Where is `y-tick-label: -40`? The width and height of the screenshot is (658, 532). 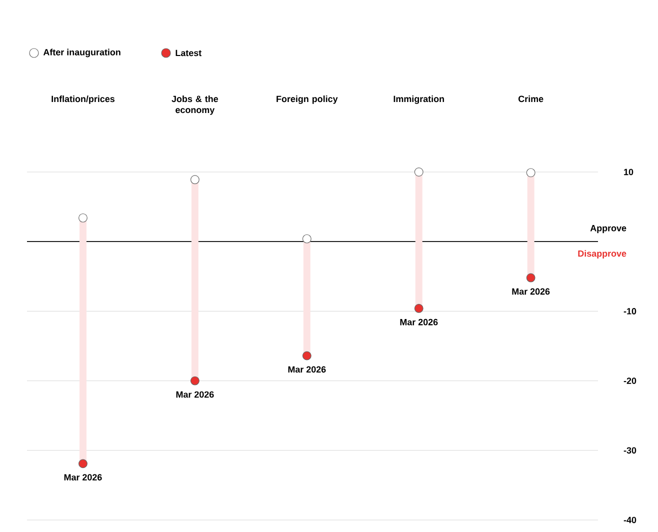 y-tick-label: -40 is located at coordinates (630, 520).